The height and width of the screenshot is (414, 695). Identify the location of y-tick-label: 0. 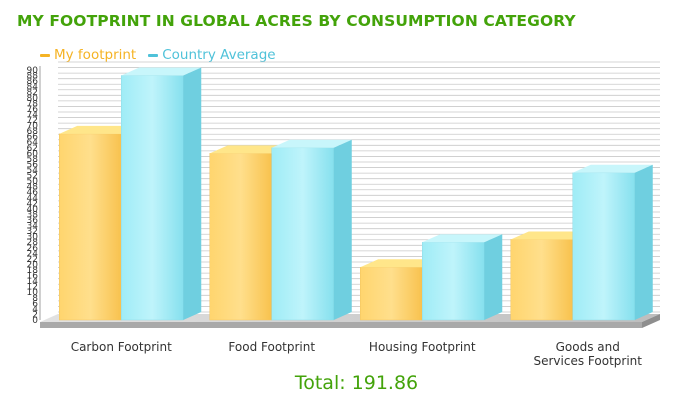
(35, 321).